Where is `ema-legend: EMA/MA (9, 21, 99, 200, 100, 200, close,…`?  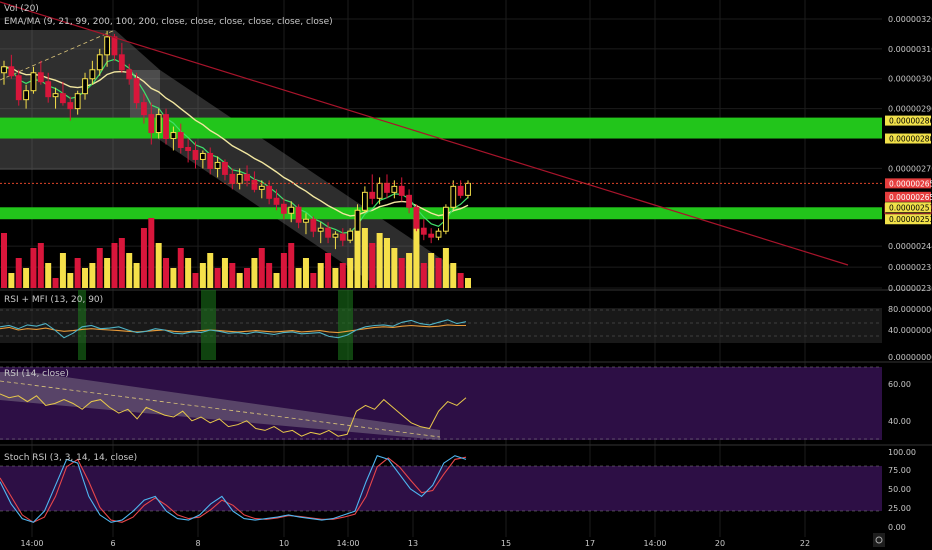 ema-legend: EMA/MA (9, 21, 99, 200, 100, 200, close,… is located at coordinates (168, 22).